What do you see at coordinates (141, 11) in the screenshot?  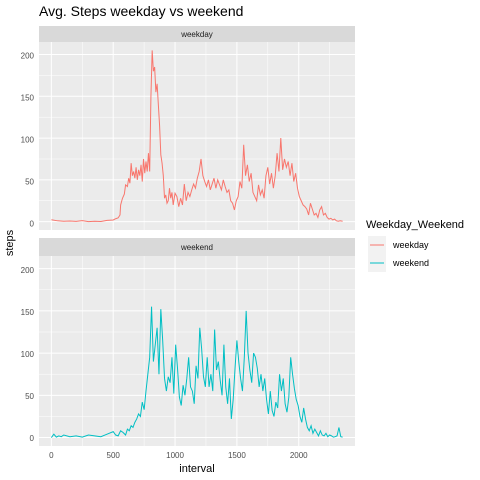 I see `chart-title: Avg. Steps weekday vs weekend` at bounding box center [141, 11].